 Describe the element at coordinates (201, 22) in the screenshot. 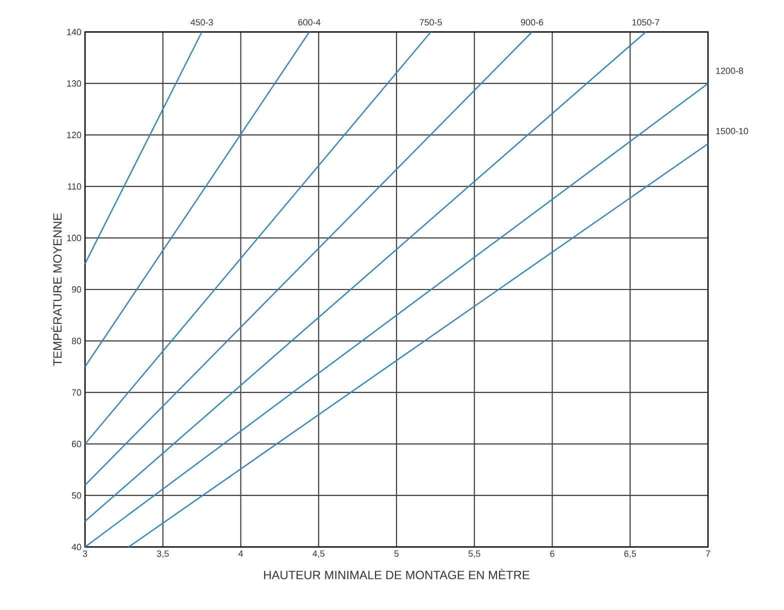

I see `series-label: 450-3` at that location.